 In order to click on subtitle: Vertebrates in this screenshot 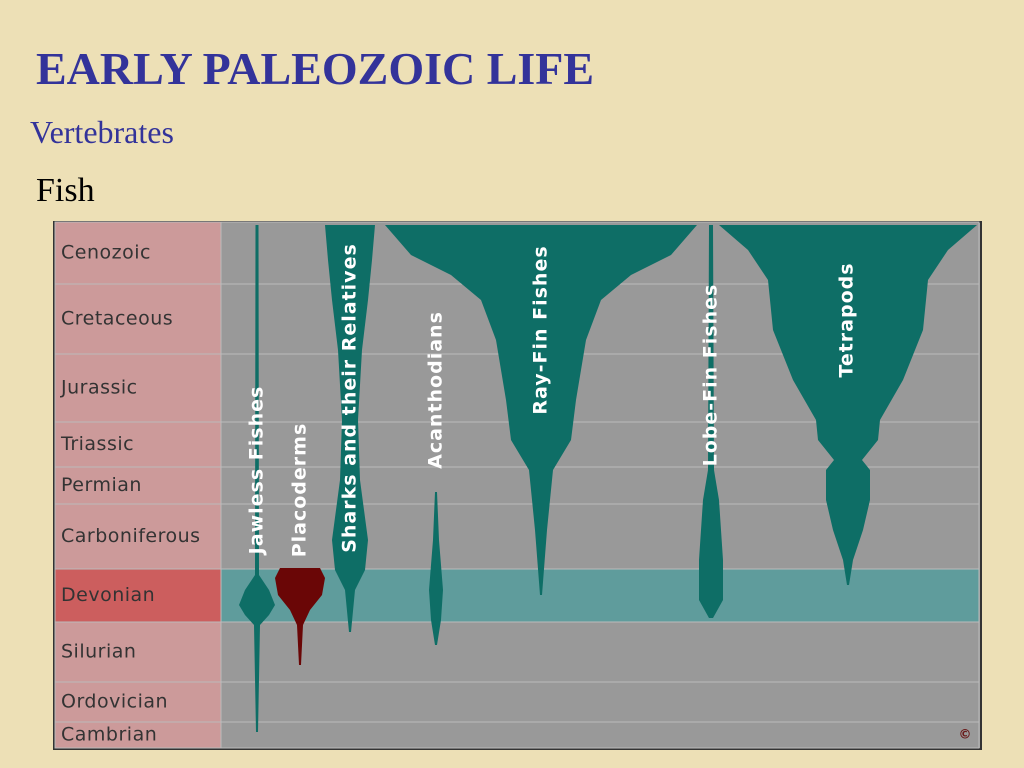, I will do `click(102, 132)`.